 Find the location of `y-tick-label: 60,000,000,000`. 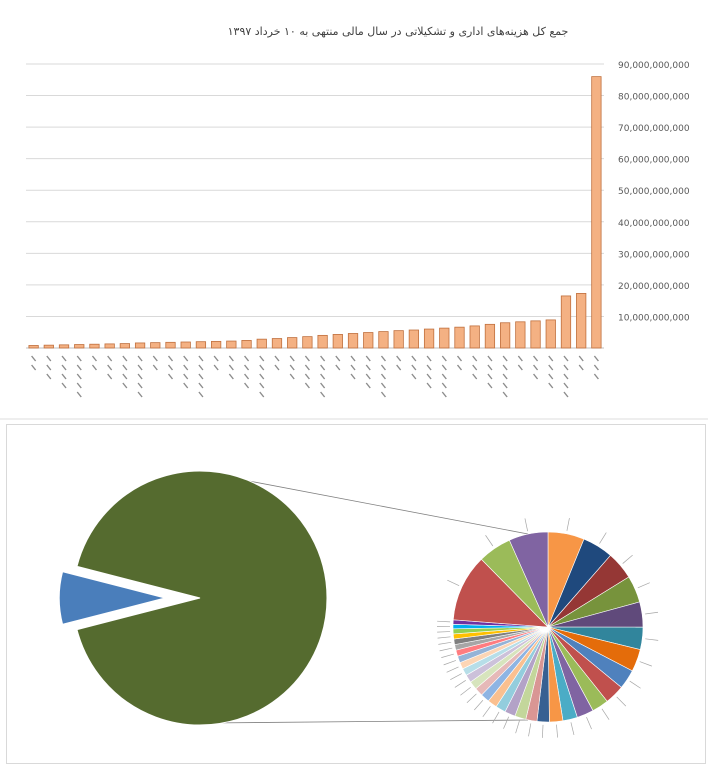

y-tick-label: 60,000,000,000 is located at coordinates (654, 161).